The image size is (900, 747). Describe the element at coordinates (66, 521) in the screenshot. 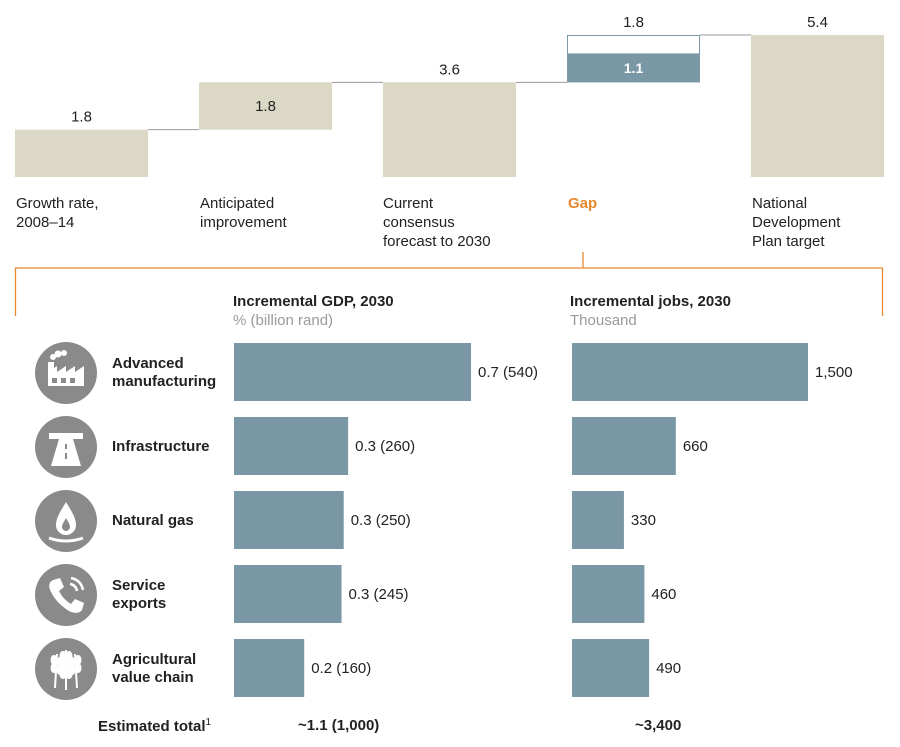

I see `gas-flame-icon` at that location.